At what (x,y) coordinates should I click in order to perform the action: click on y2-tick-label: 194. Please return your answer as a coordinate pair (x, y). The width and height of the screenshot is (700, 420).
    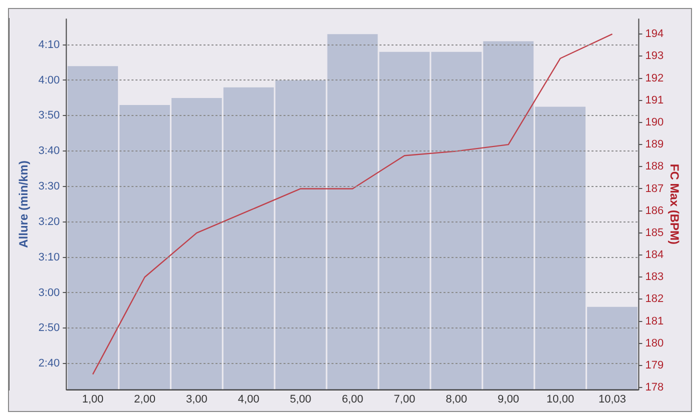
    Looking at the image, I should click on (654, 34).